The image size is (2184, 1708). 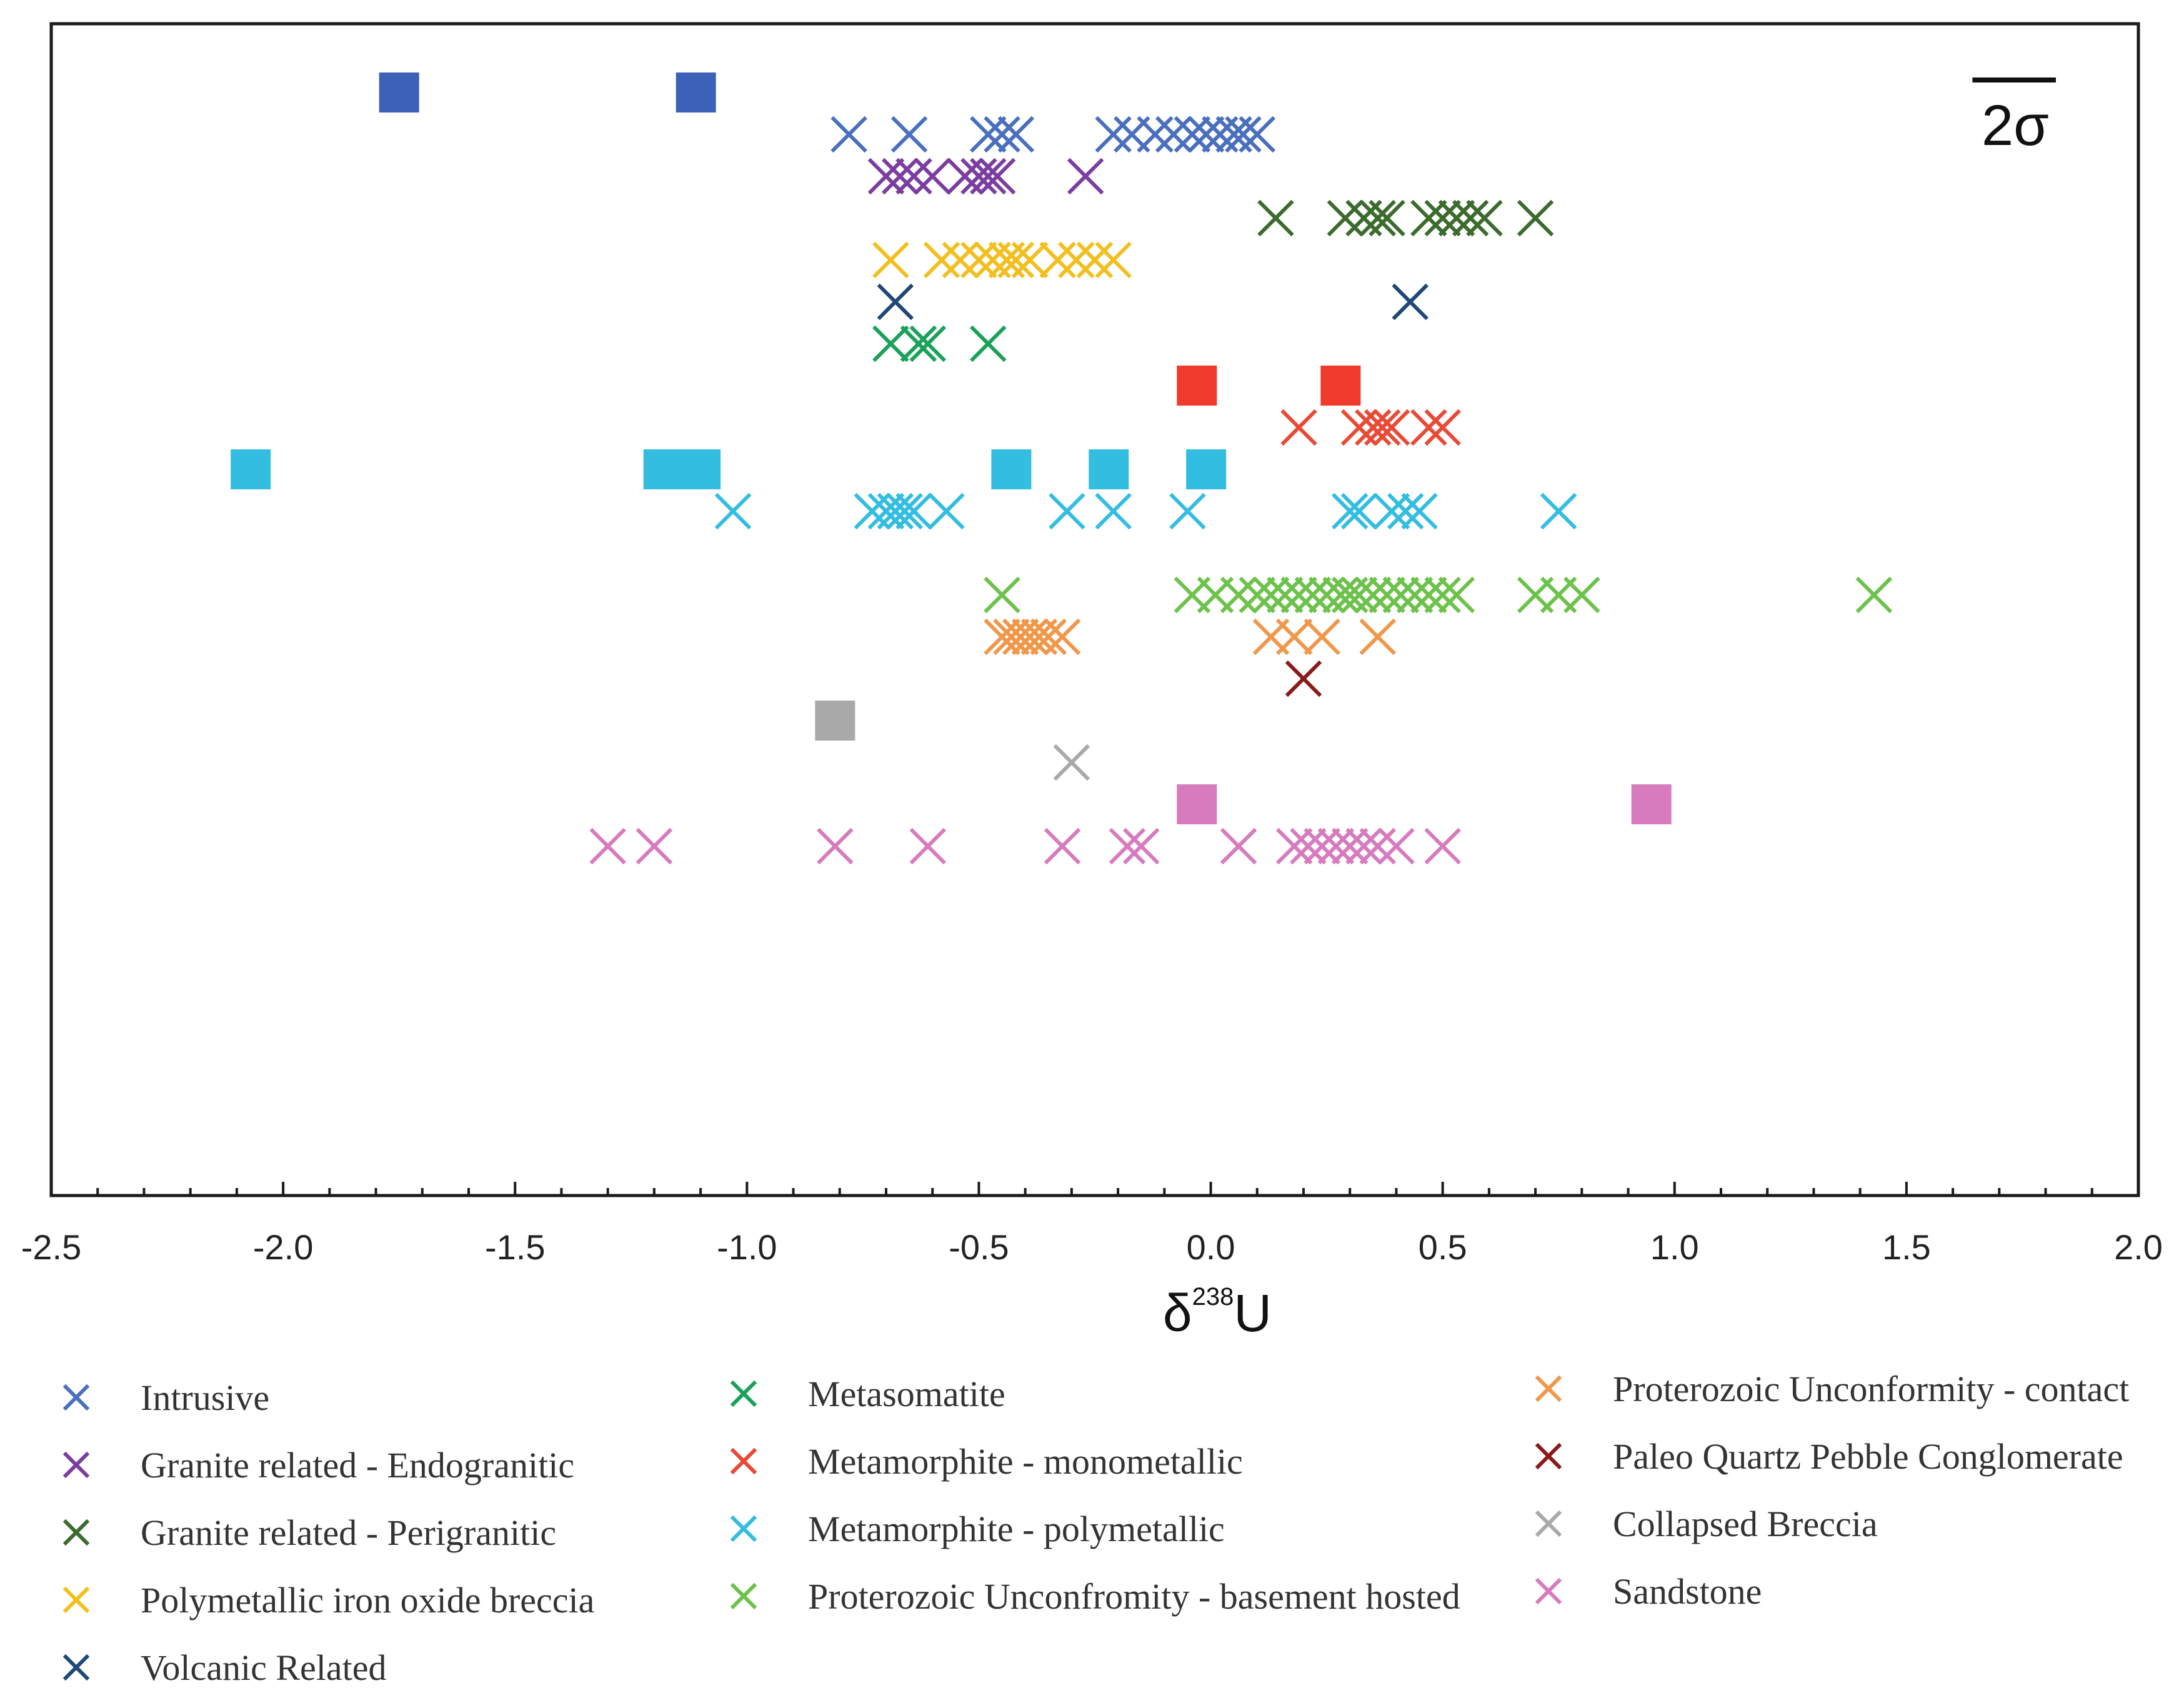 What do you see at coordinates (1871, 1389) in the screenshot?
I see `legend-label: Proterozoic Unconformity - contact` at bounding box center [1871, 1389].